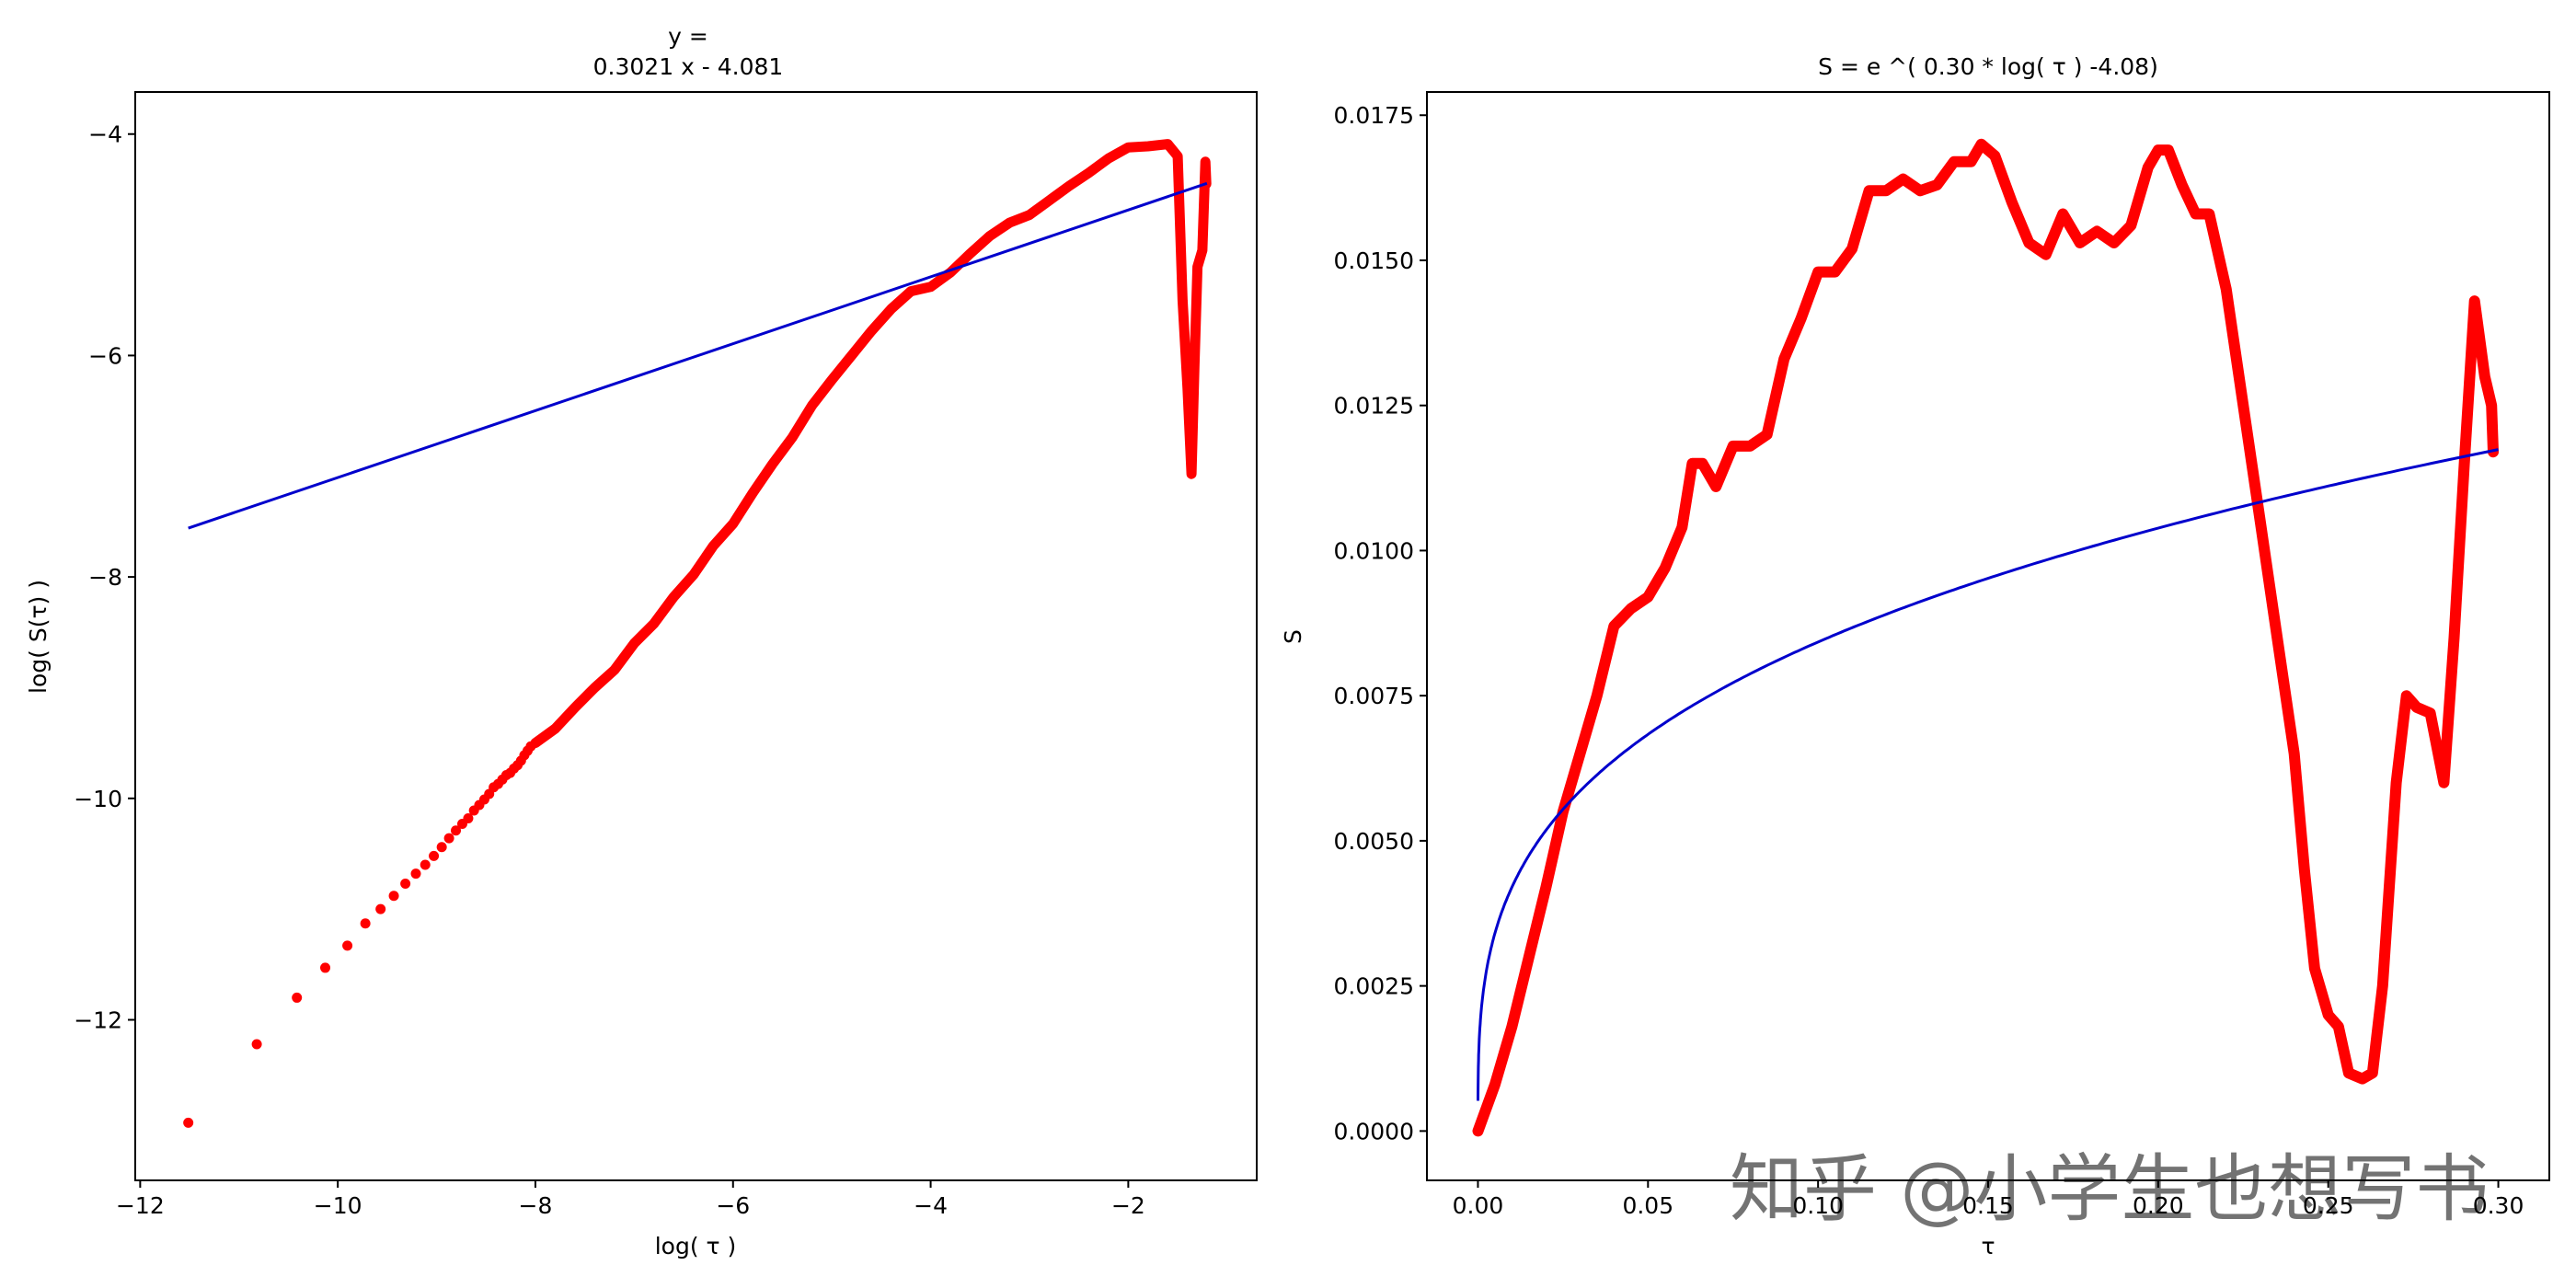  I want to click on loglog-title-line2: 0.3021 x - 4.081, so click(688, 66).